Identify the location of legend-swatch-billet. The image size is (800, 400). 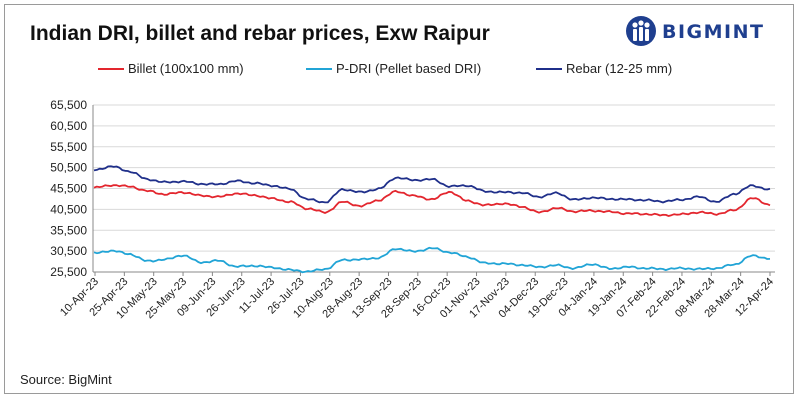
(111, 68).